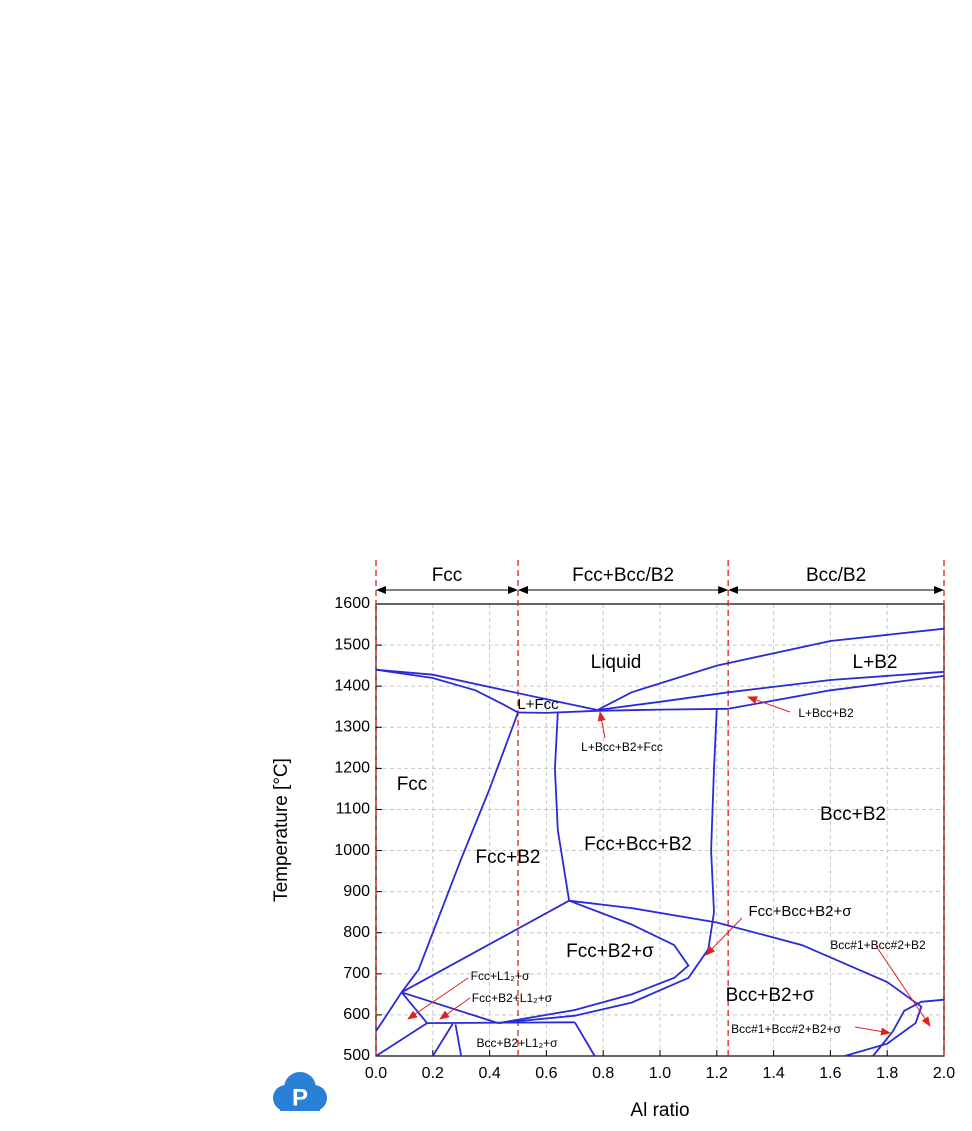 Image resolution: width=972 pixels, height=1131 pixels. I want to click on region-label: Fcc, so click(412, 784).